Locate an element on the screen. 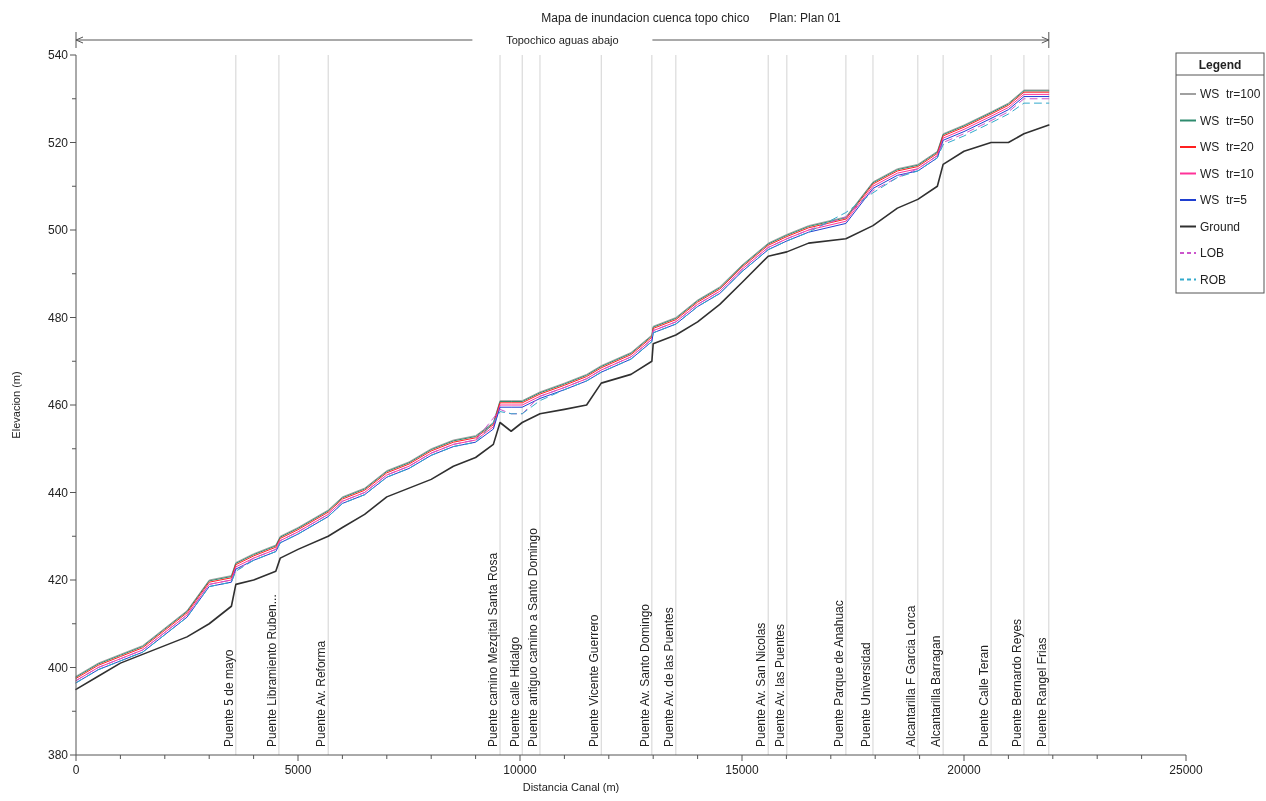 This screenshot has height=801, width=1266. y-axis-title: Elevacion (m) is located at coordinates (16, 405).